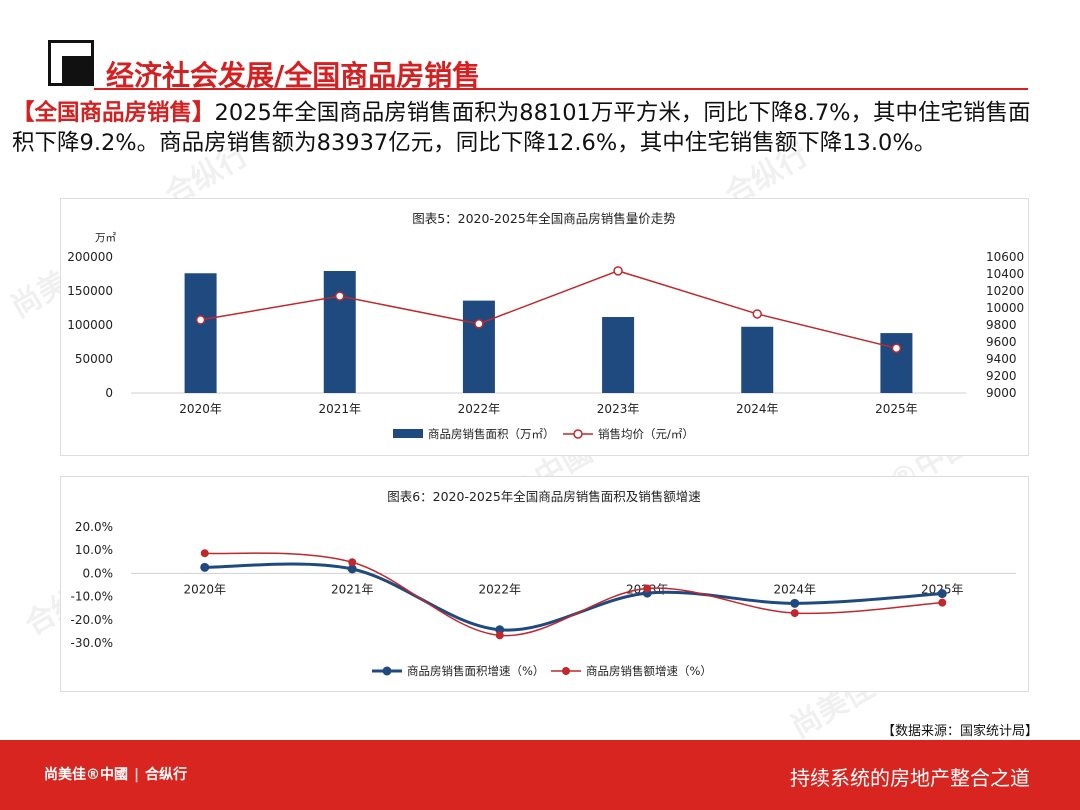 This screenshot has width=1080, height=810. Describe the element at coordinates (293, 75) in the screenshot. I see `page-title: 经济社会发展/全国商品房销售` at that location.